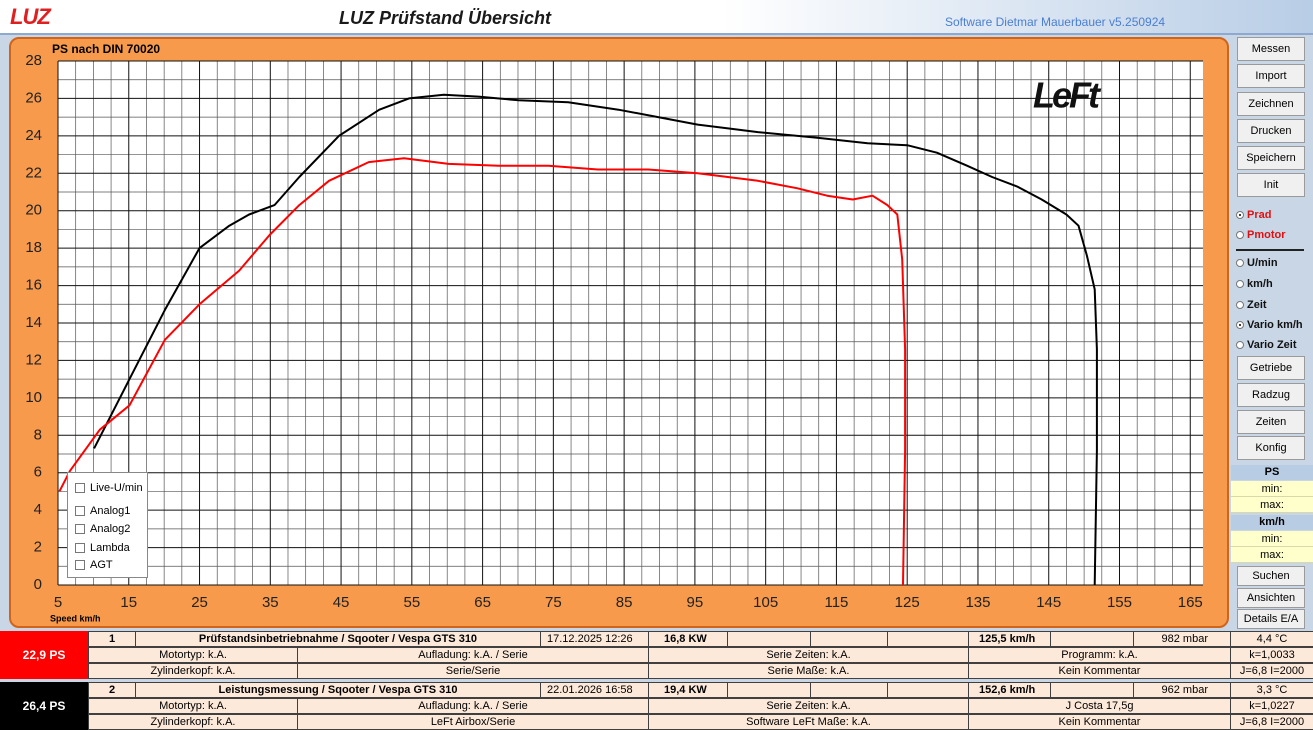 This screenshot has width=1313, height=730. What do you see at coordinates (808, 655) in the screenshot?
I see `run-detail: Serie Zeiten: k.A.` at bounding box center [808, 655].